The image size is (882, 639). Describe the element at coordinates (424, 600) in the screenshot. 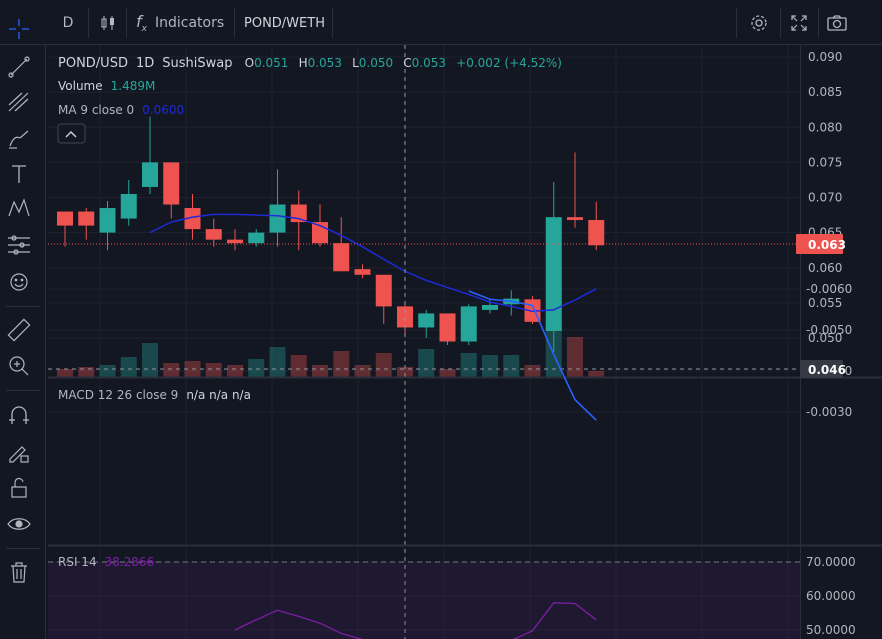

I see `rsi-band` at that location.